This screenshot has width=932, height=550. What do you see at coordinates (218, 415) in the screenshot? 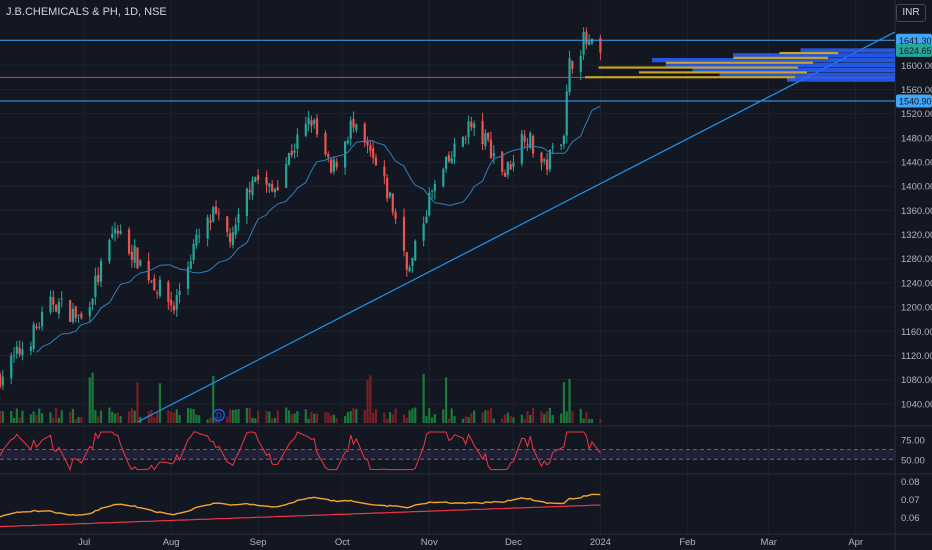
I see `event-marker` at bounding box center [218, 415].